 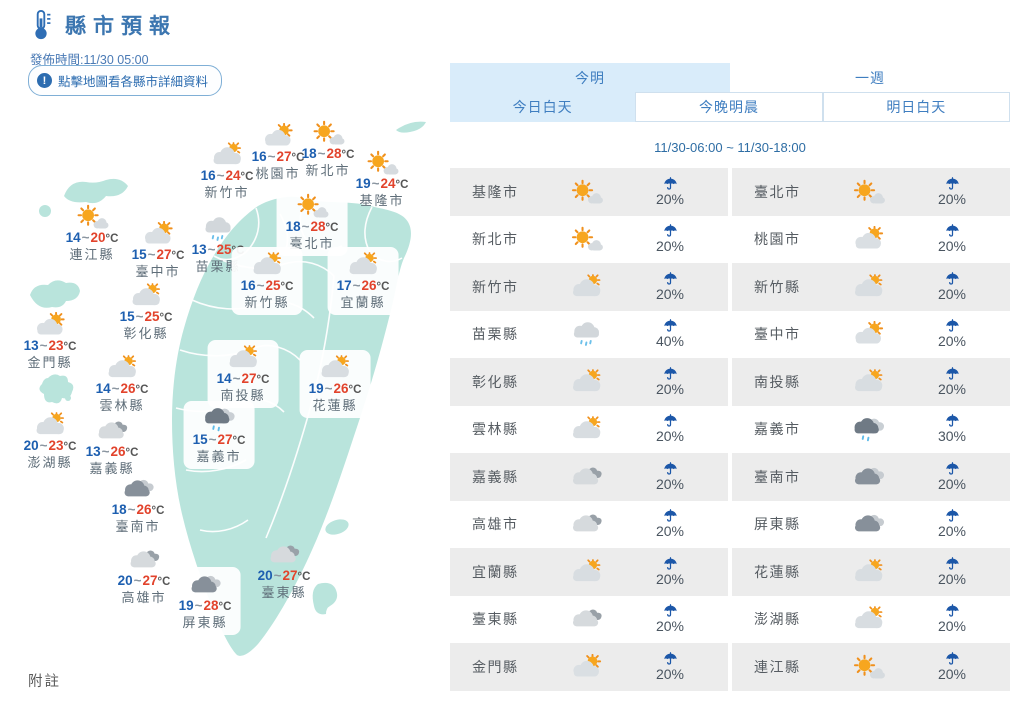 What do you see at coordinates (122, 384) in the screenshot?
I see `map-marker-雲林縣: 14~26°C 雲林縣` at bounding box center [122, 384].